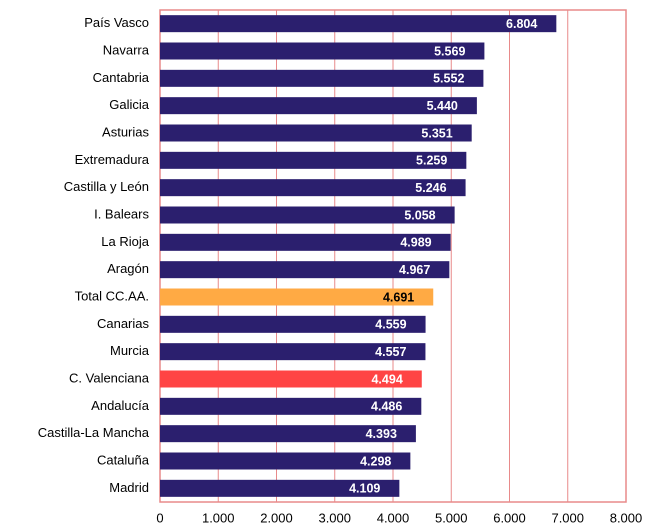 This screenshot has width=648, height=527. I want to click on value-label: 4.989, so click(415, 243).